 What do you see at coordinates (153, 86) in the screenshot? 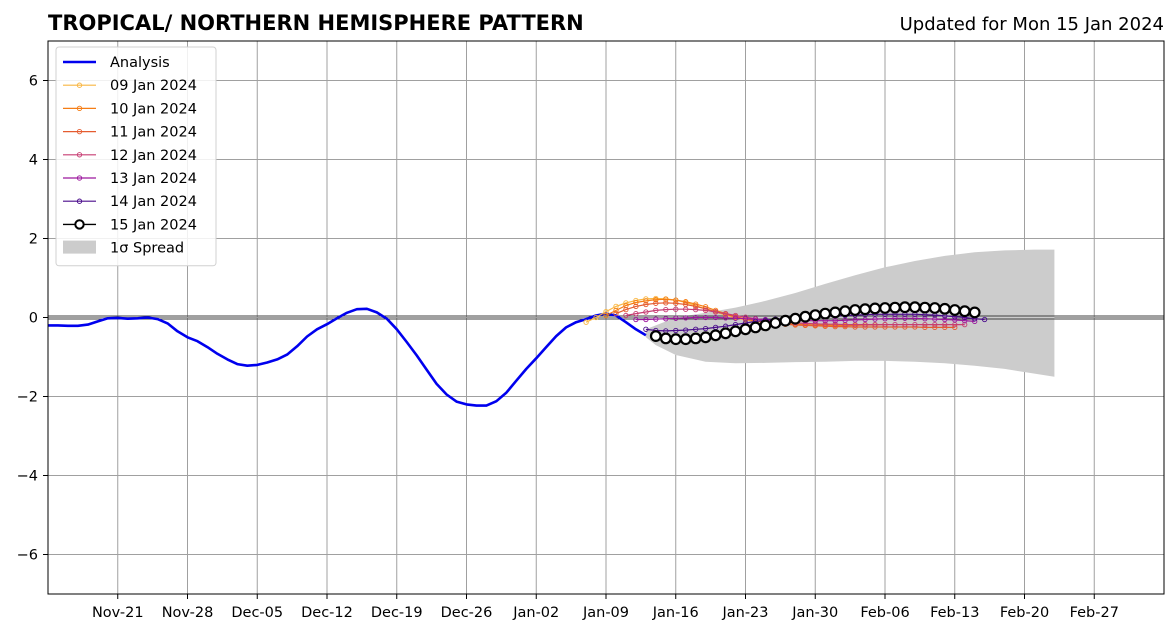
I see `legend-label: 09 Jan 2024` at bounding box center [153, 86].